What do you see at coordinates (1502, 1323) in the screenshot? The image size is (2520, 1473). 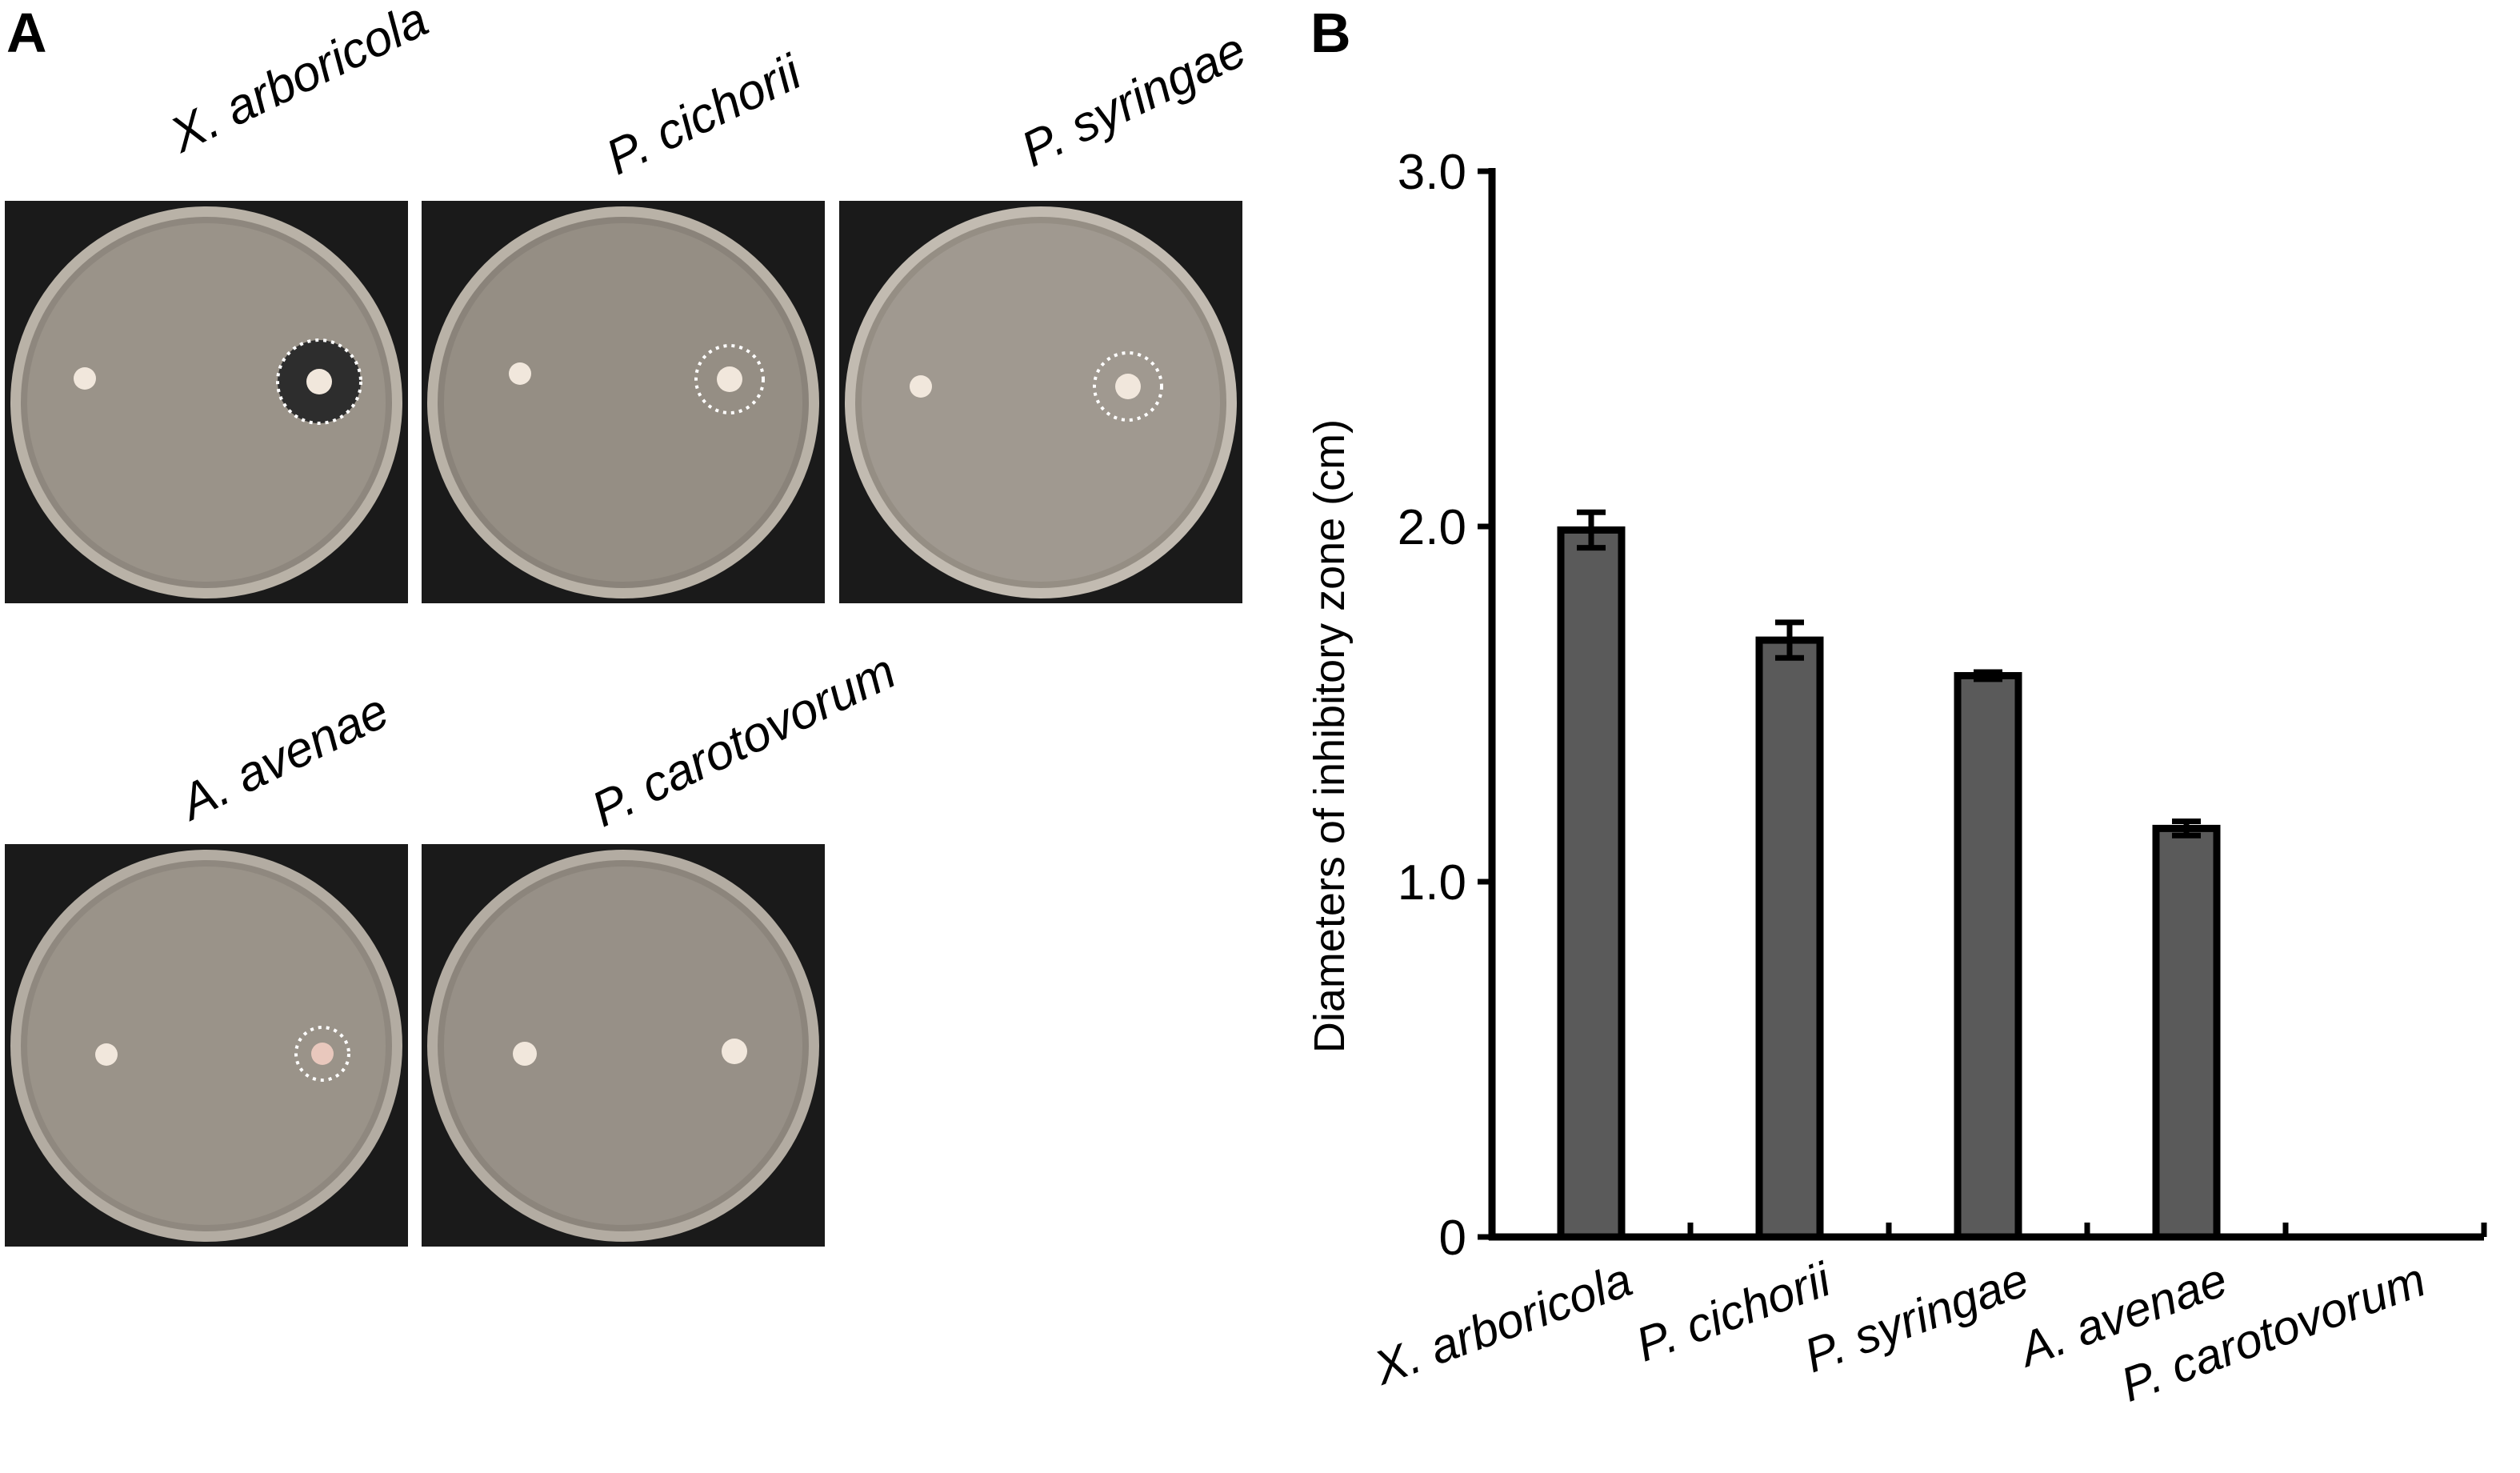 I see `x-category-label: X. arboricola` at bounding box center [1502, 1323].